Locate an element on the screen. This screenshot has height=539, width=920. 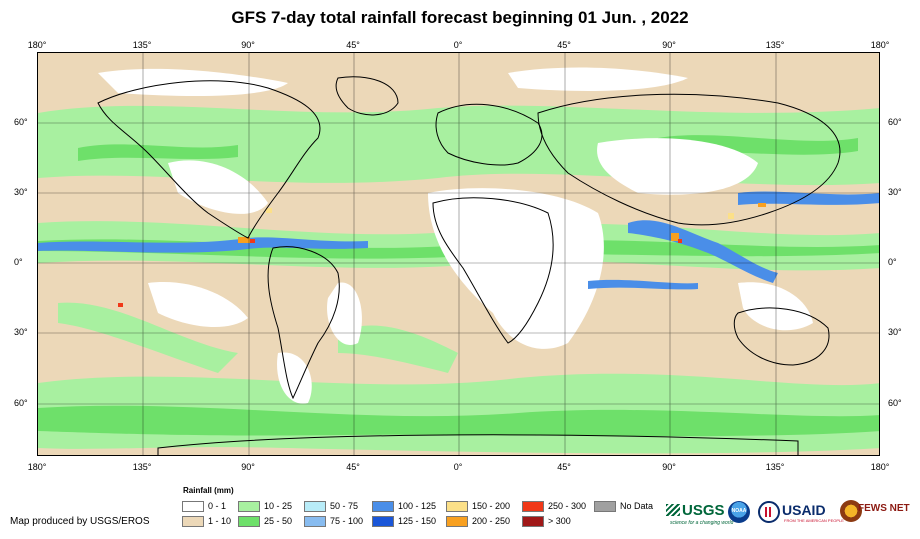
usaid-logo-text: USAID is located at coordinates (804, 510).